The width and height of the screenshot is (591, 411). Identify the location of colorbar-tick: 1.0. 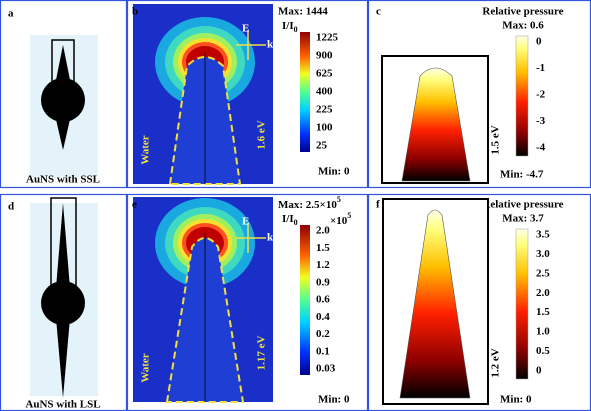
(543, 332).